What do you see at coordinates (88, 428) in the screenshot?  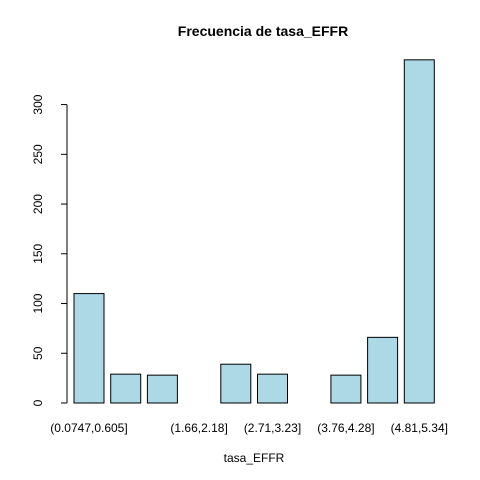 I see `x-tick-label: (0.0747,0.605]` at bounding box center [88, 428].